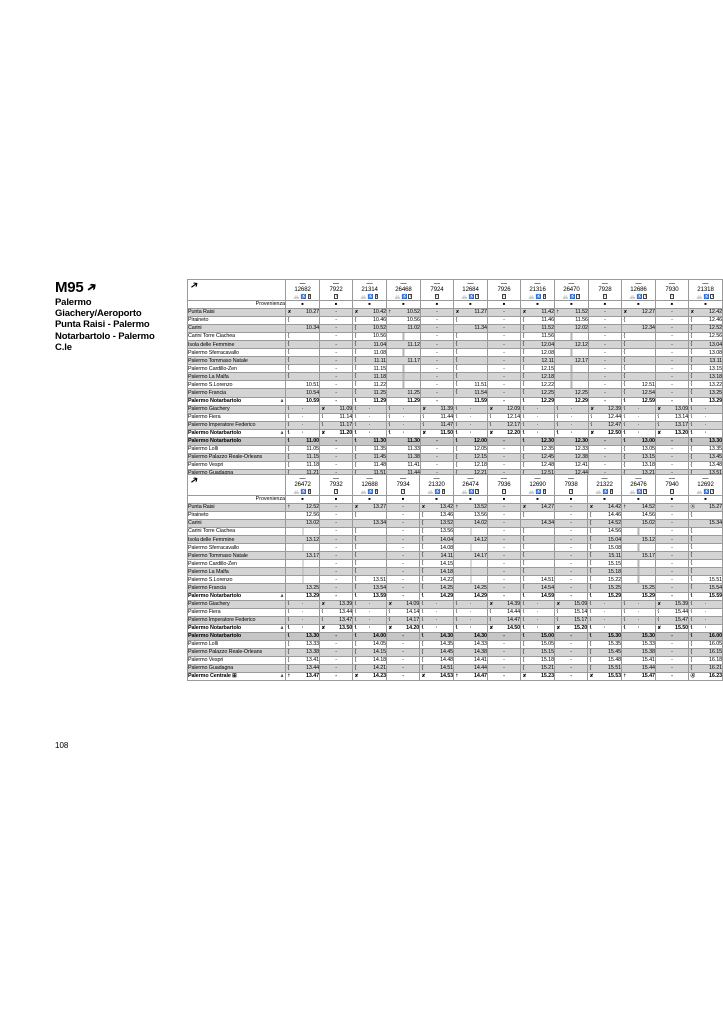  Describe the element at coordinates (346, 611) in the screenshot. I see `departure-time: 13.44` at that location.